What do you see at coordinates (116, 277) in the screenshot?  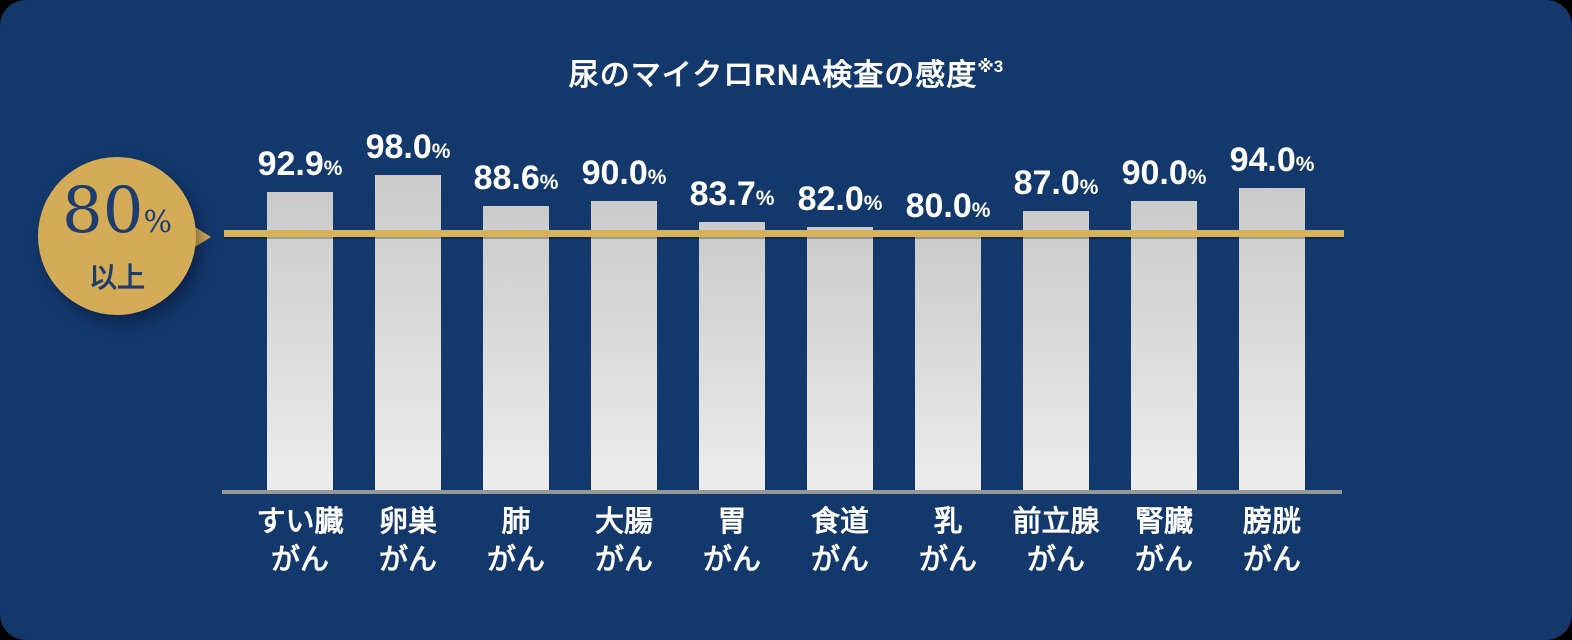 I see `threshold-badge-label: 以上` at bounding box center [116, 277].